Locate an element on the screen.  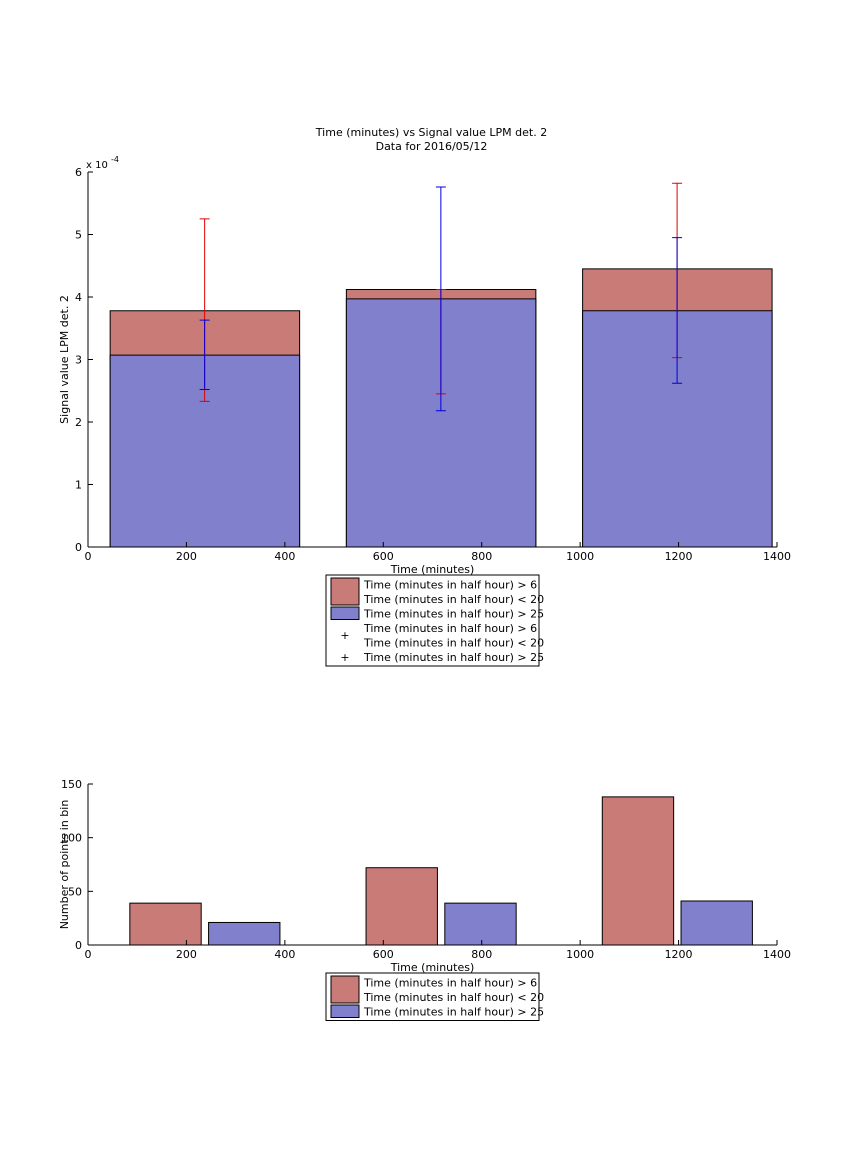
y-tick-label: 150 is located at coordinates (71, 784).